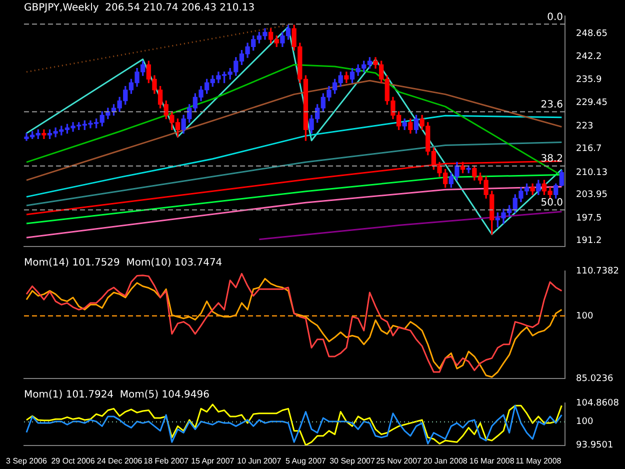 Image resolution: width=625 pixels, height=469 pixels. What do you see at coordinates (595, 445) in the screenshot?
I see `y-tick-label: 93.9501` at bounding box center [595, 445].